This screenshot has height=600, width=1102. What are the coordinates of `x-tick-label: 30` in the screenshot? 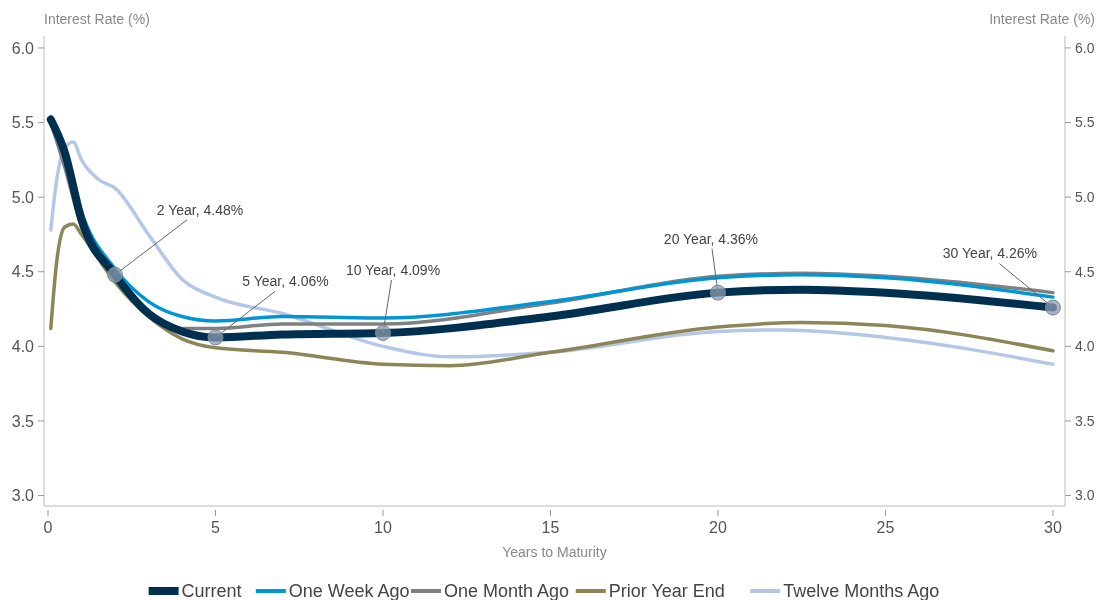 It's located at (1053, 527).